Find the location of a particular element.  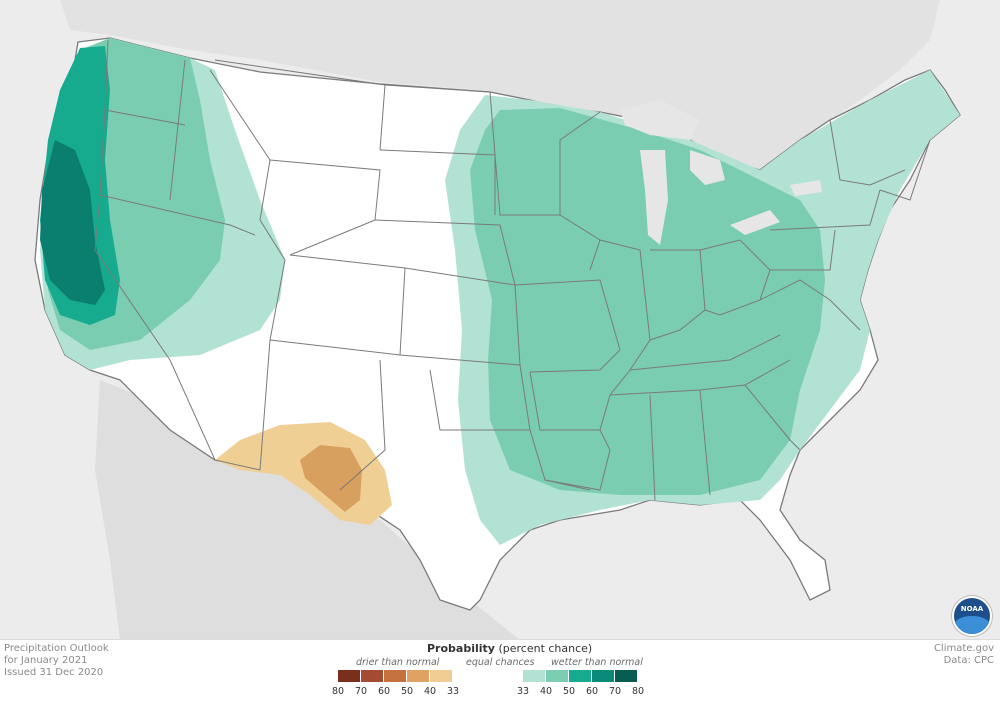

credit-data: Data: CPC is located at coordinates (968, 660).